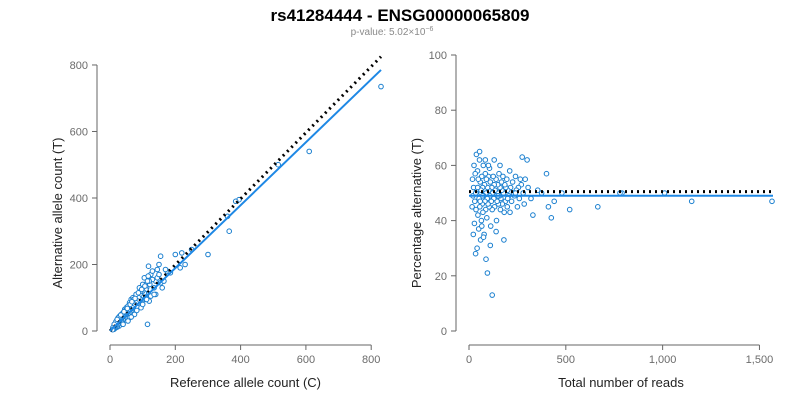 The image size is (800, 400). What do you see at coordinates (441, 166) in the screenshot?
I see `y-tick-label: 60` at bounding box center [441, 166].